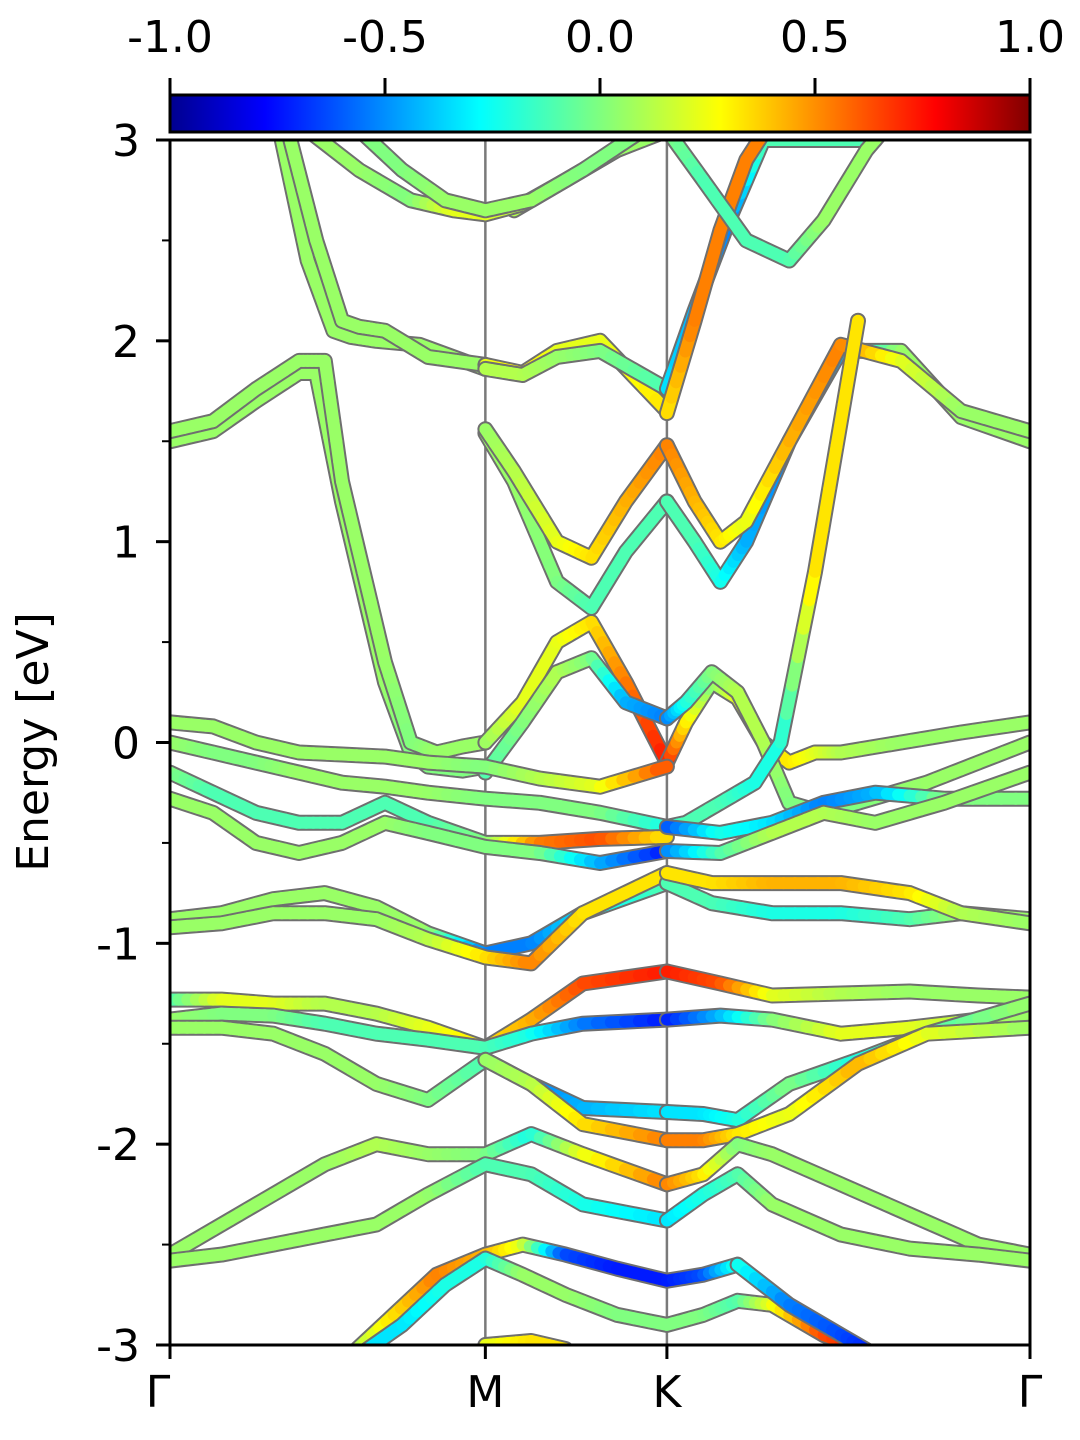  Describe the element at coordinates (118, 1145) in the screenshot. I see `y-tick-label: -2` at that location.